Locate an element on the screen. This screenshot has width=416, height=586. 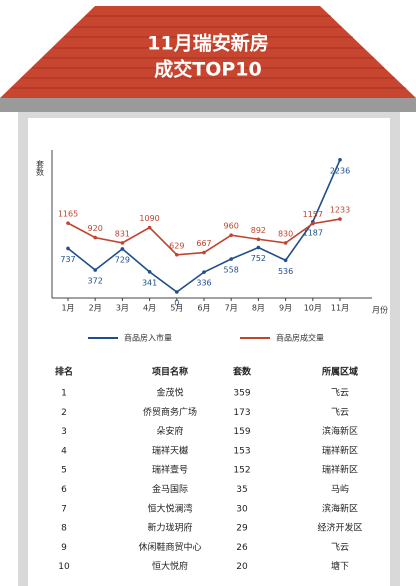
roof-tiles is located at coordinates (208, 52).